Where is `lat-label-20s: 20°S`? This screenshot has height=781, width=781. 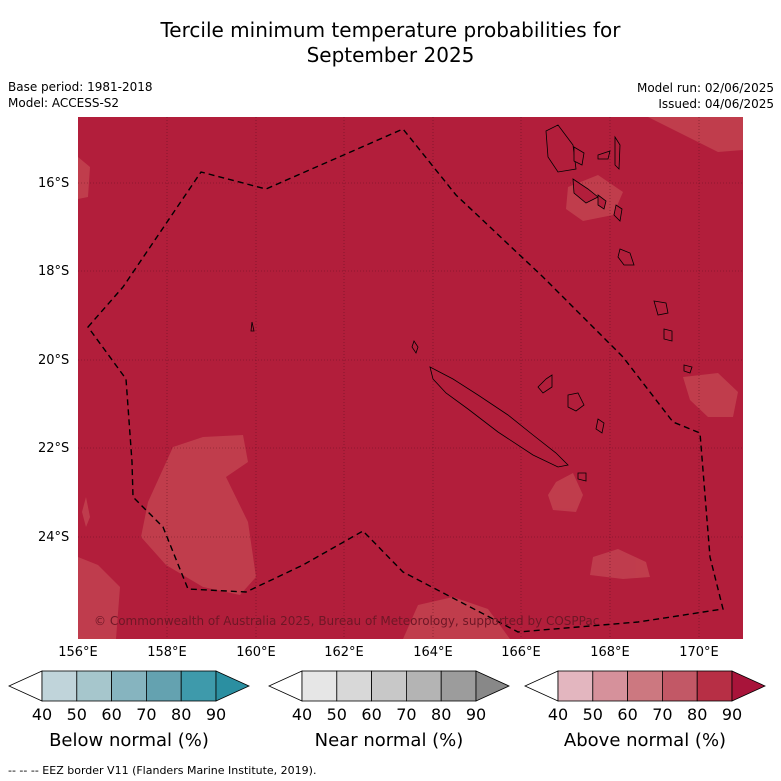 lat-label-20s: 20°S is located at coordinates (54, 360).